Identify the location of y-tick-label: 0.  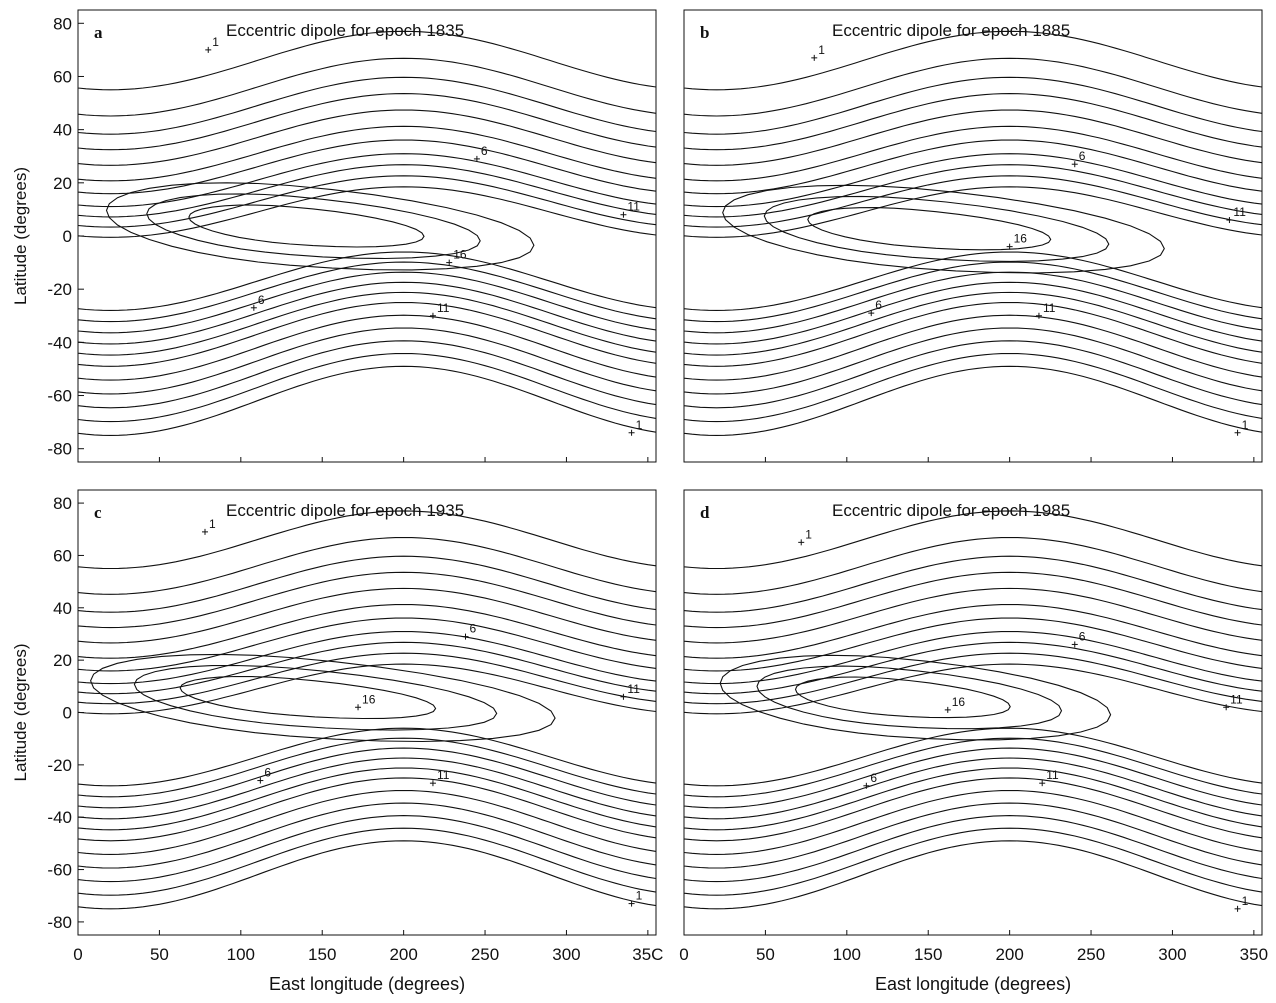
(67, 713).